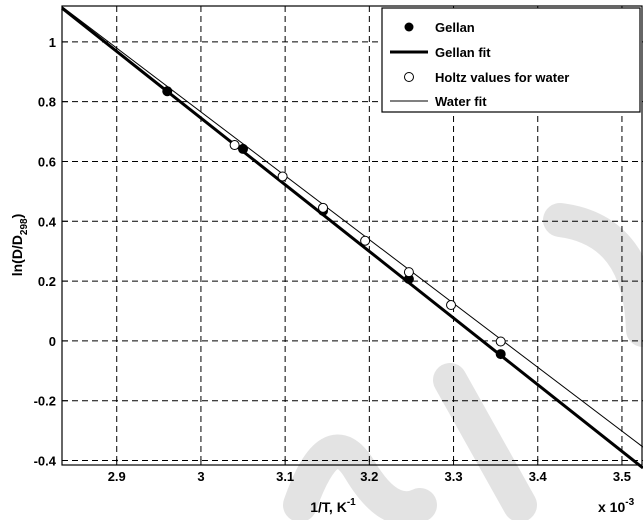 The height and width of the screenshot is (520, 643). I want to click on x-tick-label: 3.4, so click(538, 476).